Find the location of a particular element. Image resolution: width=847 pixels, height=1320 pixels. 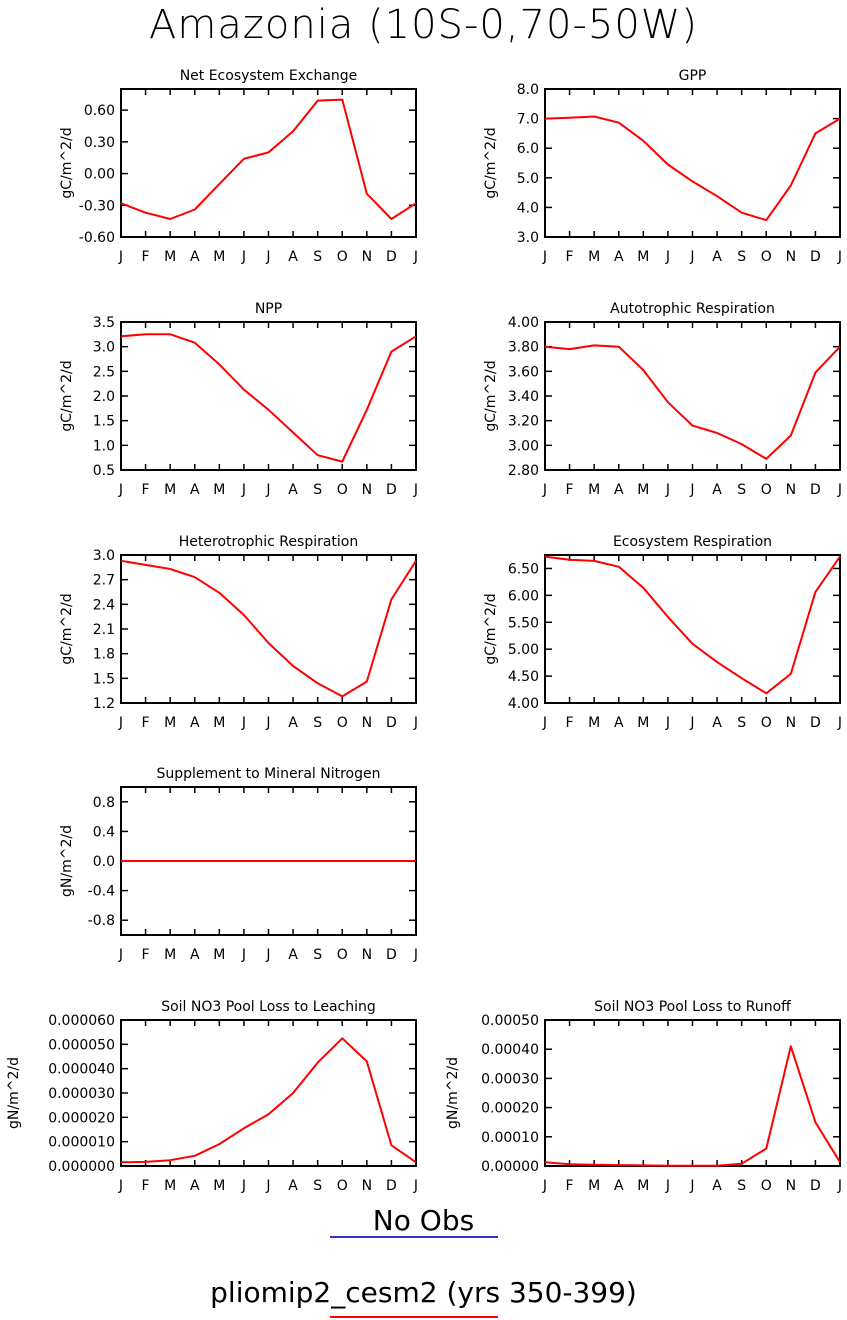

y-tick-label: 0.000020 is located at coordinates (81, 1118).